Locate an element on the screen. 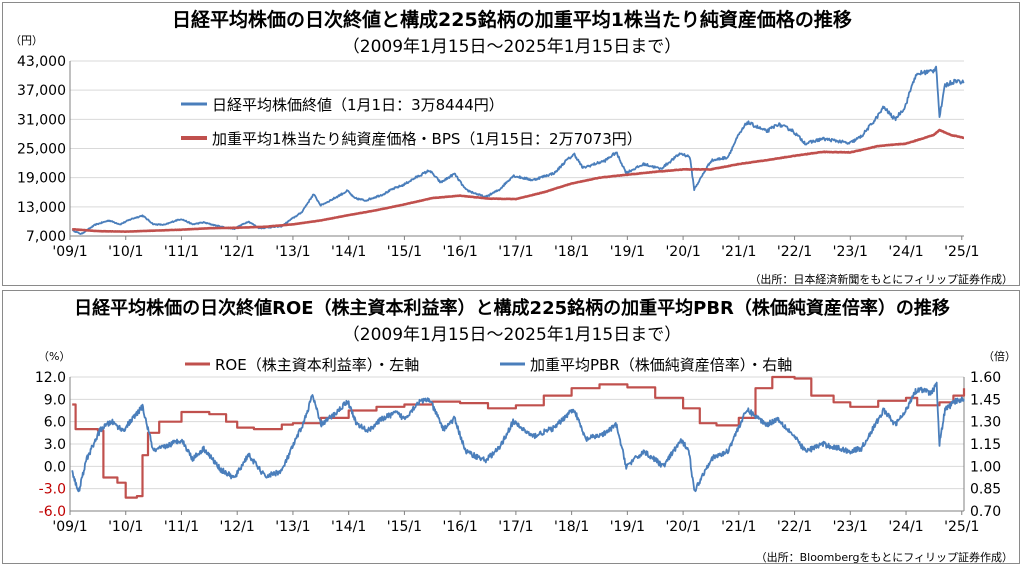  y-tick-label: 25,000 is located at coordinates (41, 150).